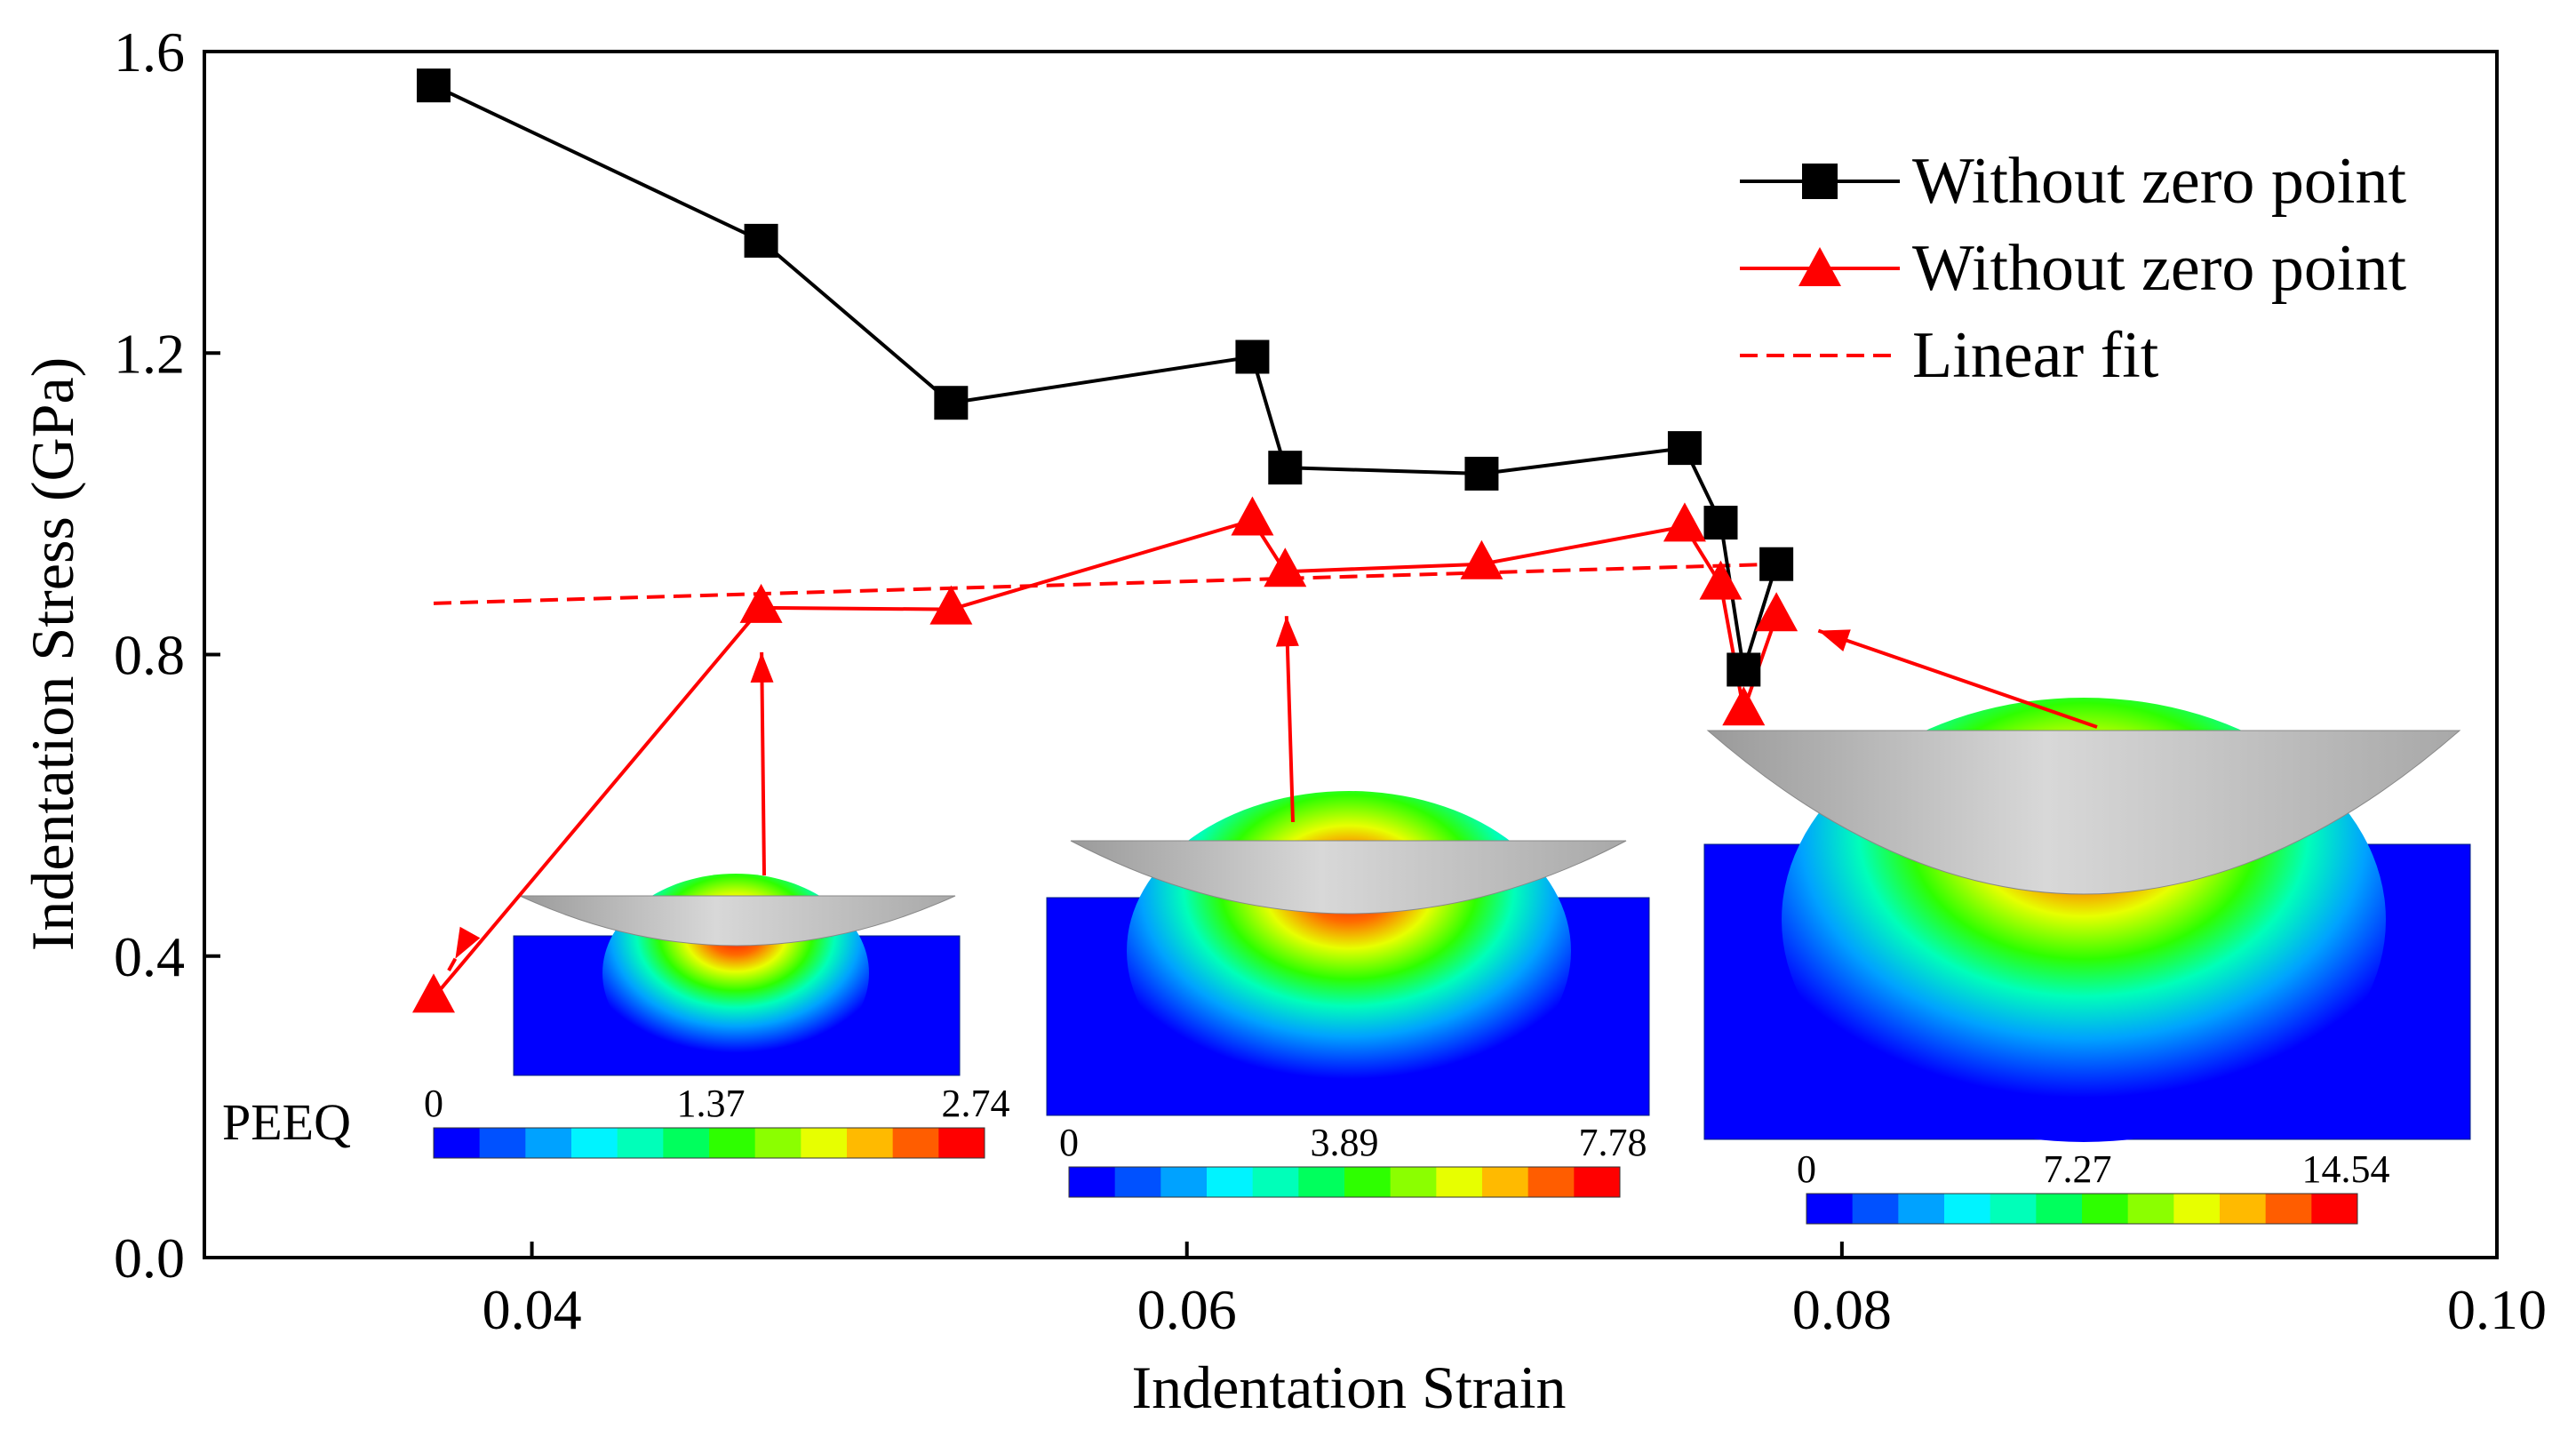  What do you see at coordinates (2497, 1310) in the screenshot?
I see `x-tick-label: 0.10` at bounding box center [2497, 1310].